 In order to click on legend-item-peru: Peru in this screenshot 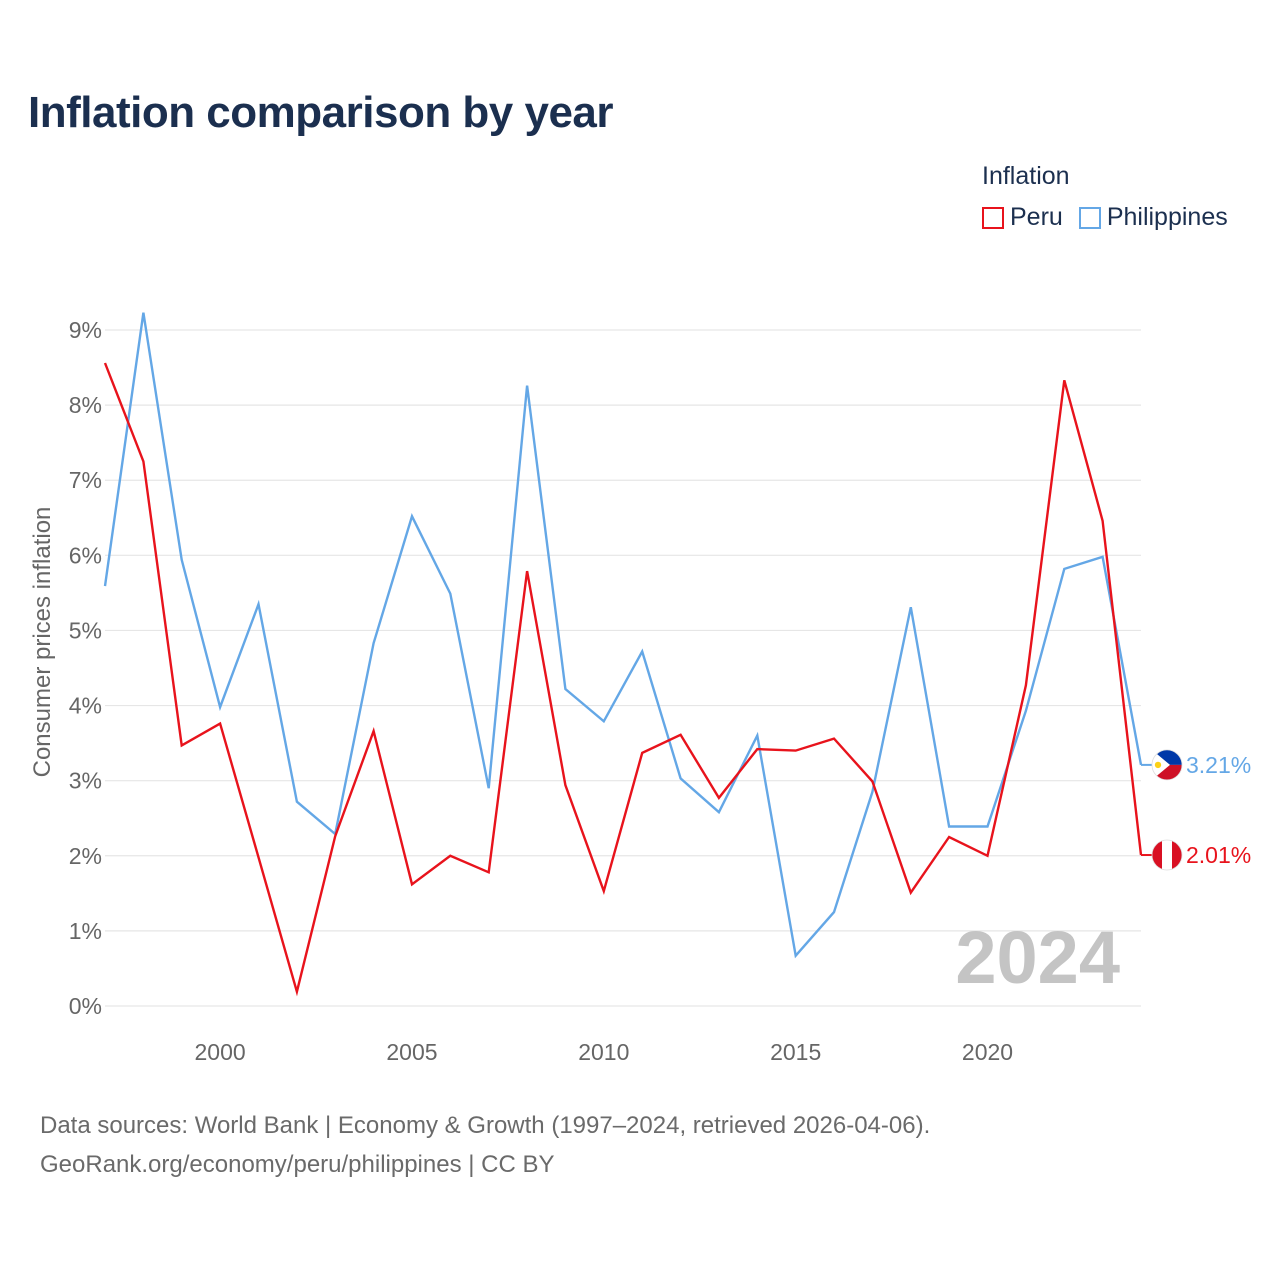, I will do `click(1022, 217)`.